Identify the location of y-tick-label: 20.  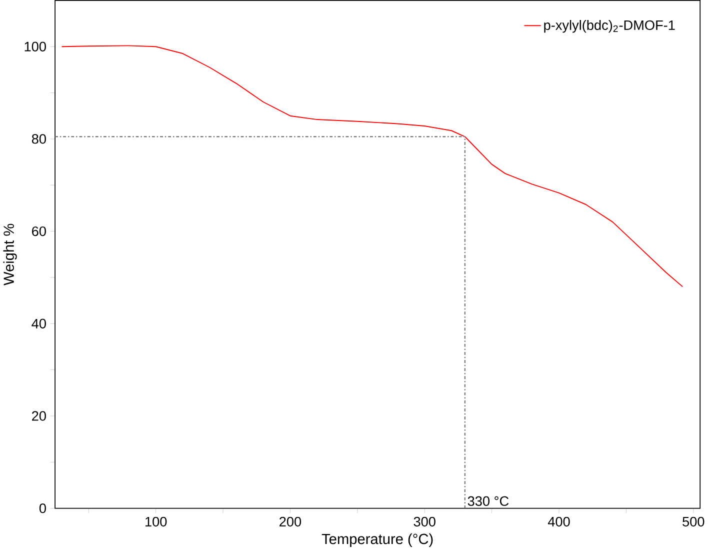
(39, 416).